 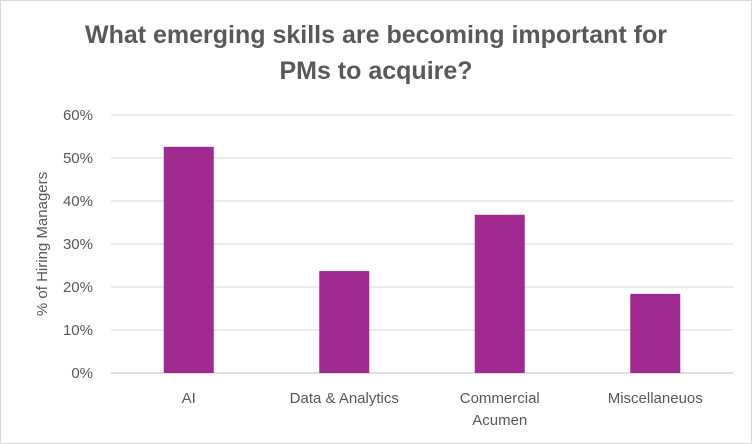 I want to click on x-tick-label-line: Miscellaneuos, so click(x=655, y=398).